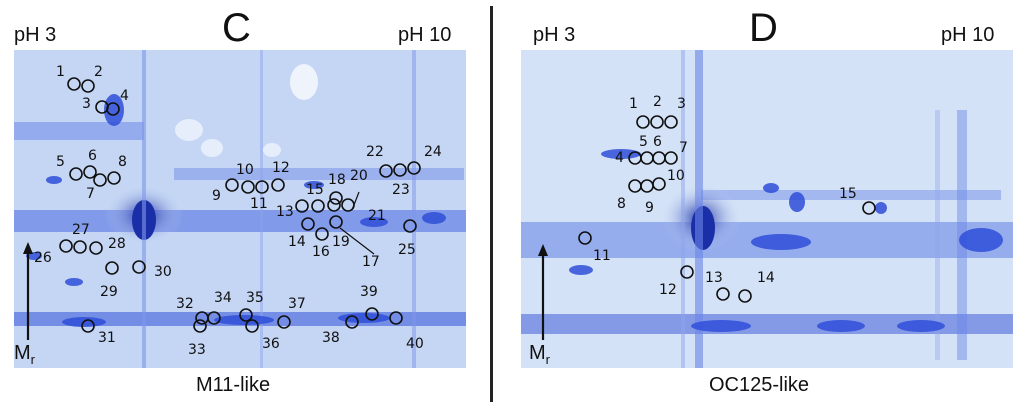 This screenshot has height=408, width=1024. Describe the element at coordinates (117, 244) in the screenshot. I see `spot-label-28: 28` at that location.